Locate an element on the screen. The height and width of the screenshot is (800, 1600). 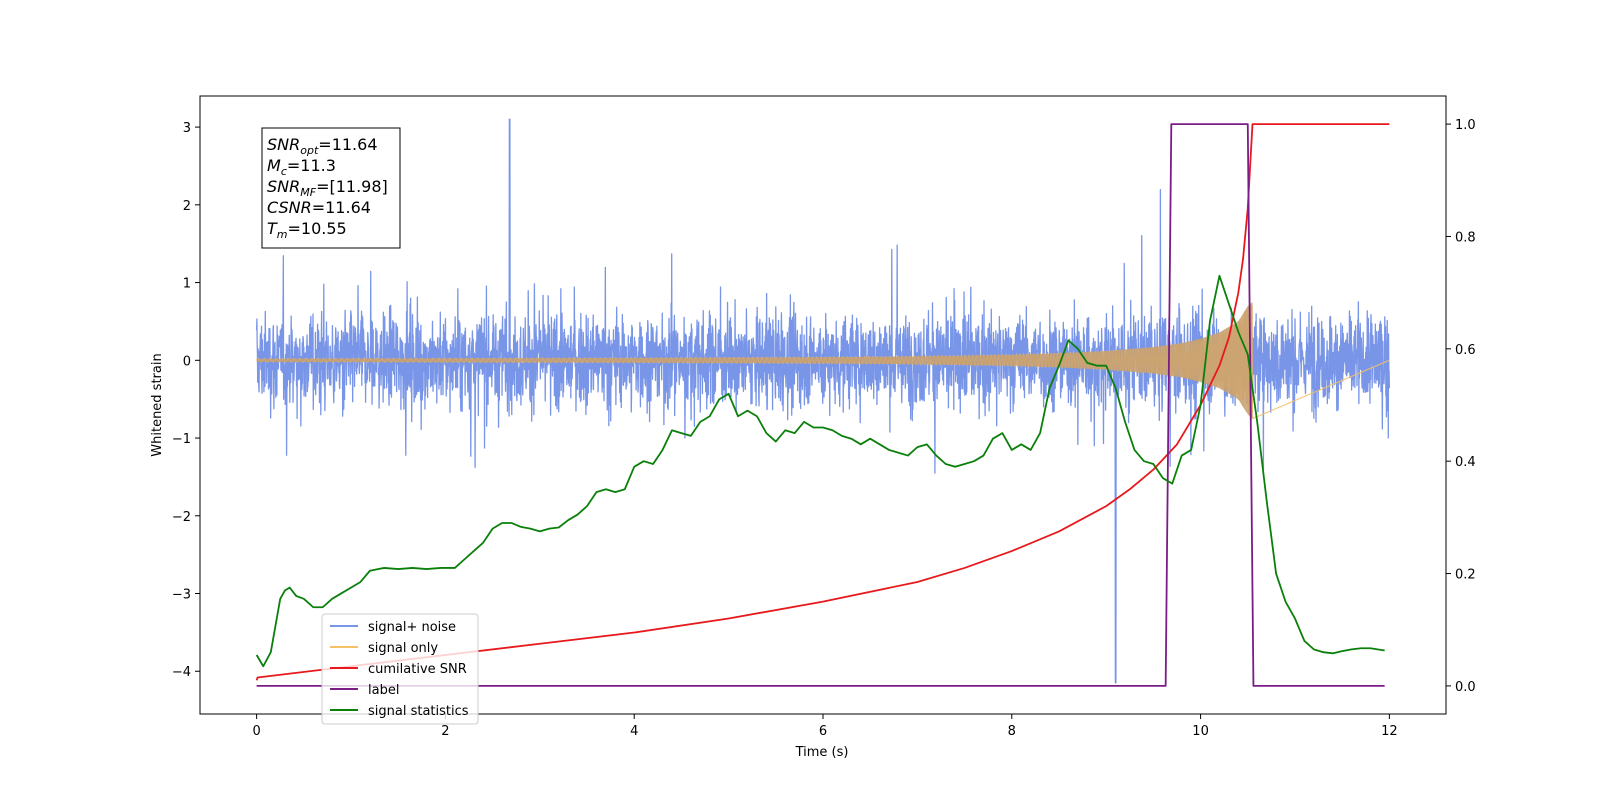
legend-frame is located at coordinates (400, 669).